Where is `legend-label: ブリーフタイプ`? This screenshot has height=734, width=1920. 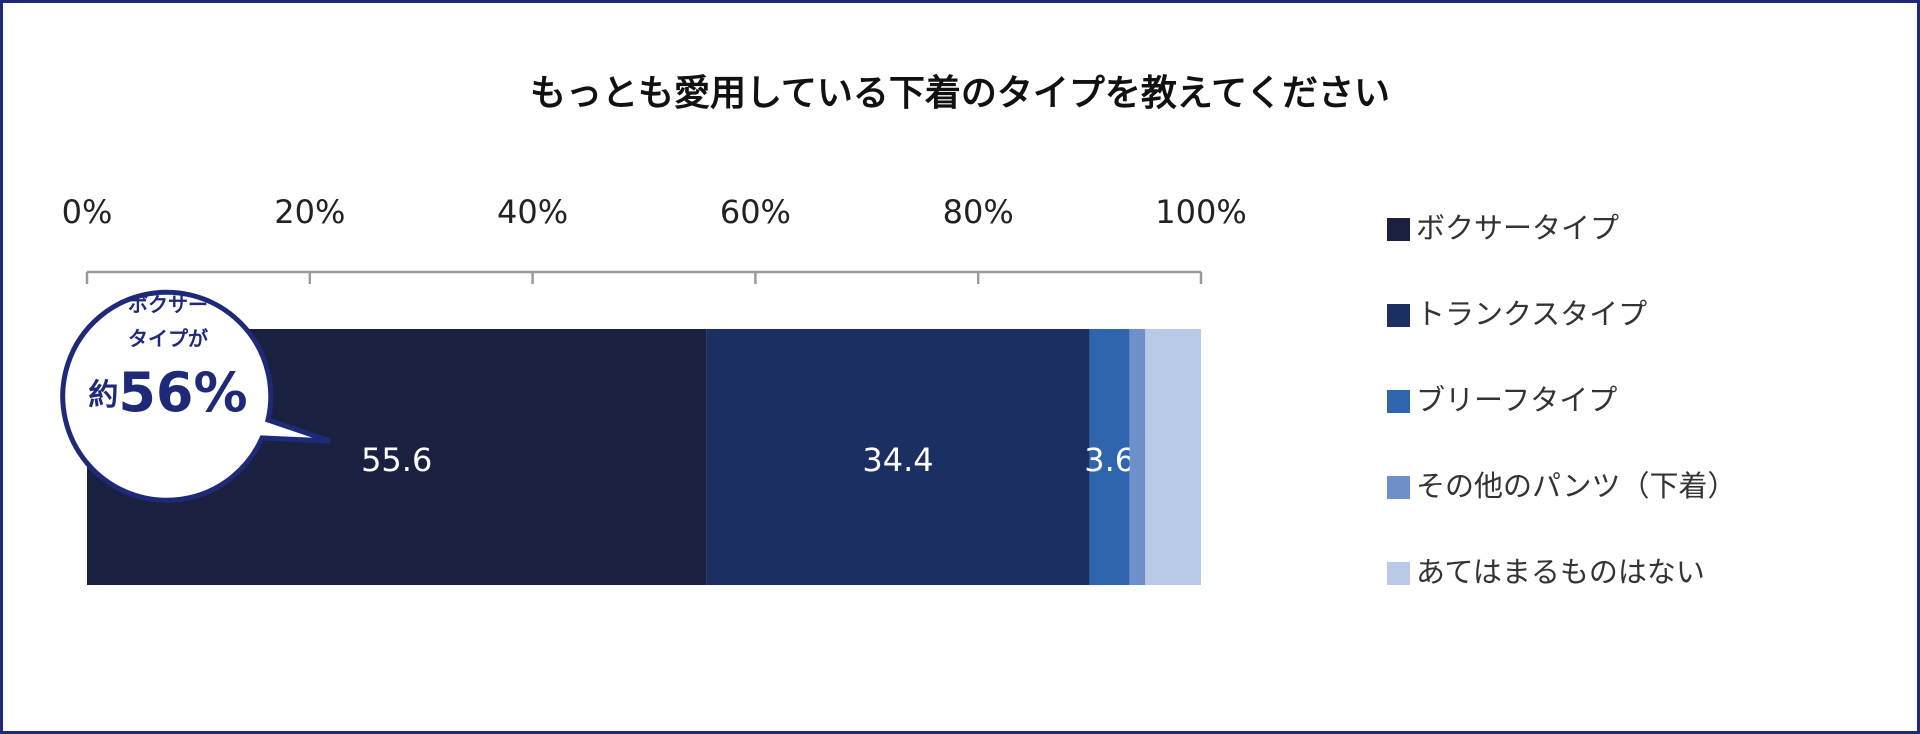 legend-label: ブリーフタイプ is located at coordinates (1516, 400).